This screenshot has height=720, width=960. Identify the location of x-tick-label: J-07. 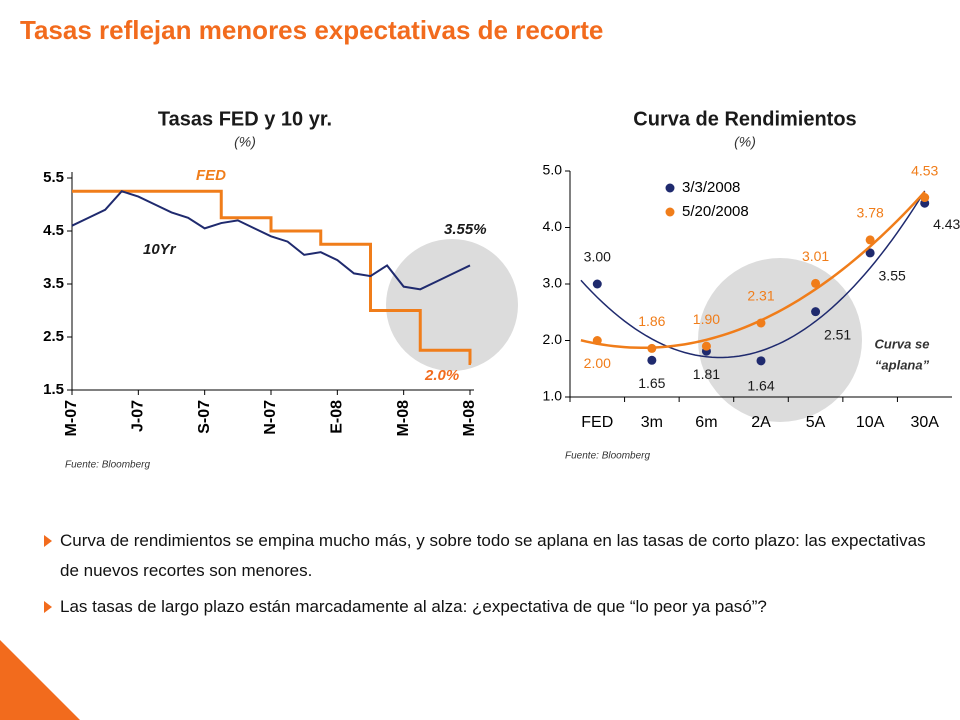
(138, 416).